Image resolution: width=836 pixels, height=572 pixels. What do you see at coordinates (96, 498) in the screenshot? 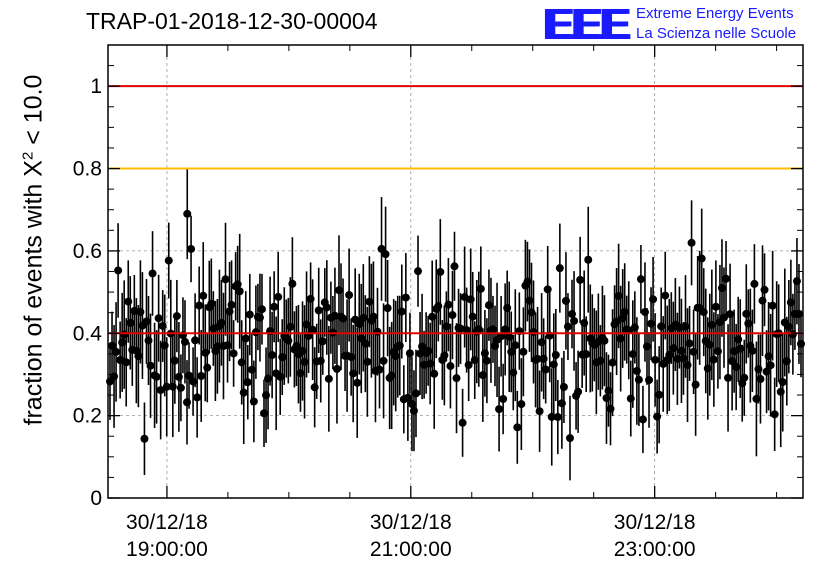
I see `y-tick-label: 0` at bounding box center [96, 498].